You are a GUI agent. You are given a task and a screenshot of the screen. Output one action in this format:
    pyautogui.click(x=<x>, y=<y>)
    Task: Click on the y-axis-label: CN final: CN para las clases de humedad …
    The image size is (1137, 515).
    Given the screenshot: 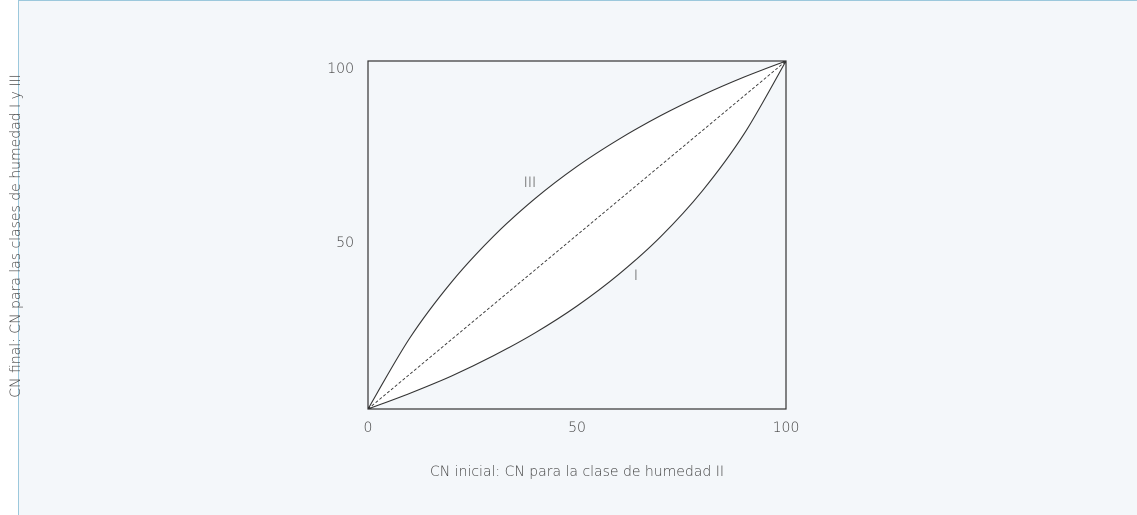 What is the action you would take?
    pyautogui.click(x=16, y=235)
    